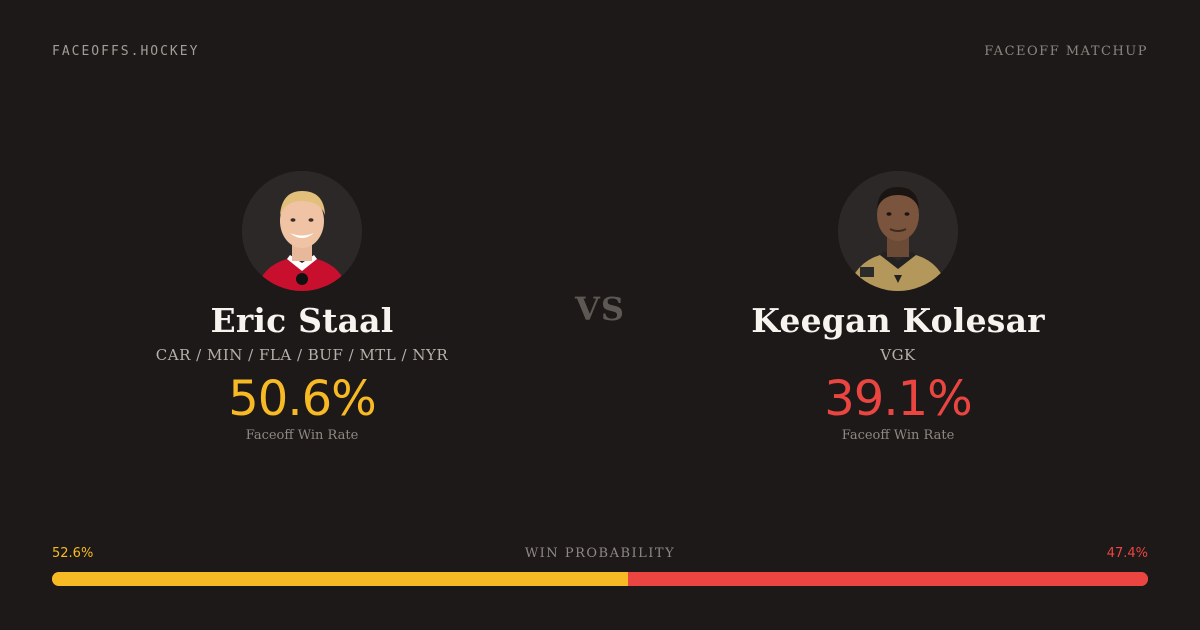  What do you see at coordinates (898, 435) in the screenshot?
I see `faceoff-rate-label-right: Faceoff Win Rate` at bounding box center [898, 435].